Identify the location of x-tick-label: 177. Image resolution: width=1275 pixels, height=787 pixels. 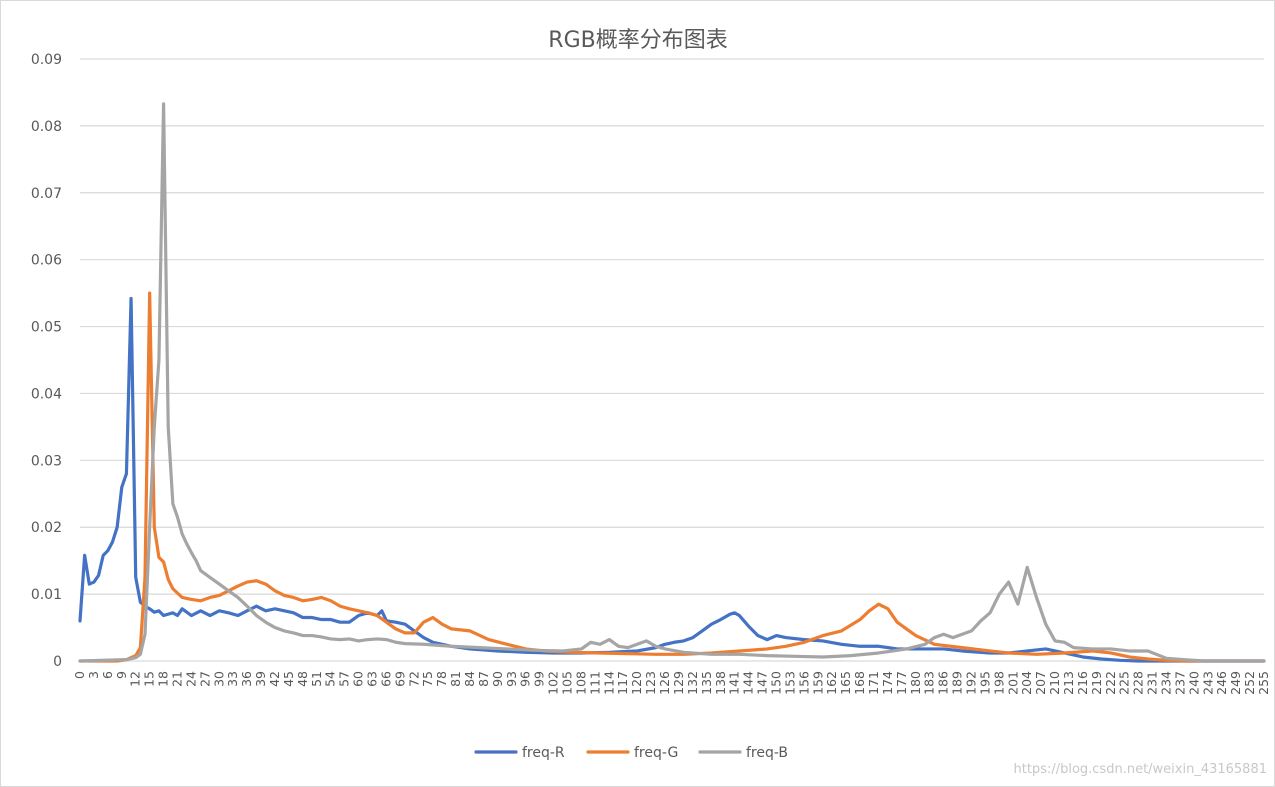
(901, 683).